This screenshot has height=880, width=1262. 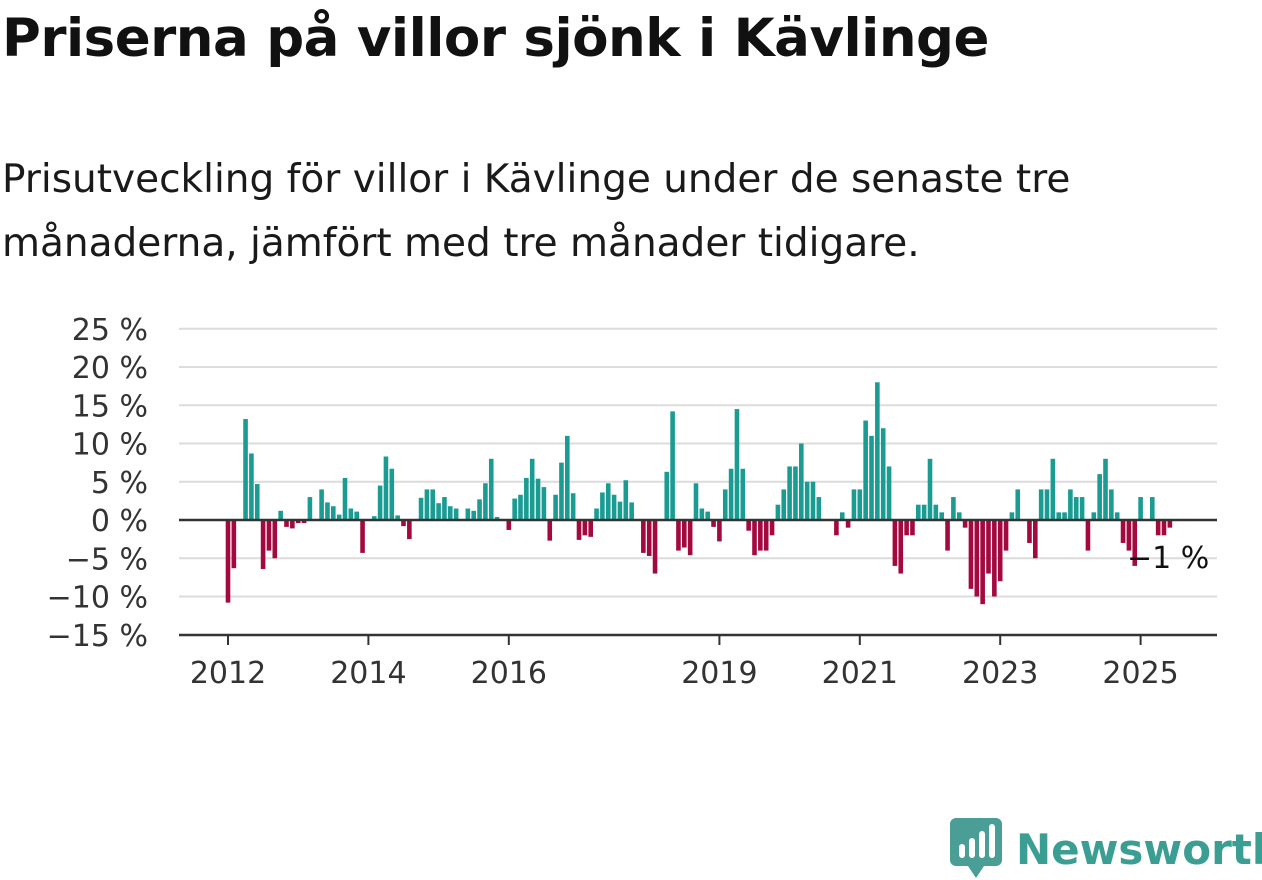 I want to click on y-tick-label: 25 %, so click(x=110, y=330).